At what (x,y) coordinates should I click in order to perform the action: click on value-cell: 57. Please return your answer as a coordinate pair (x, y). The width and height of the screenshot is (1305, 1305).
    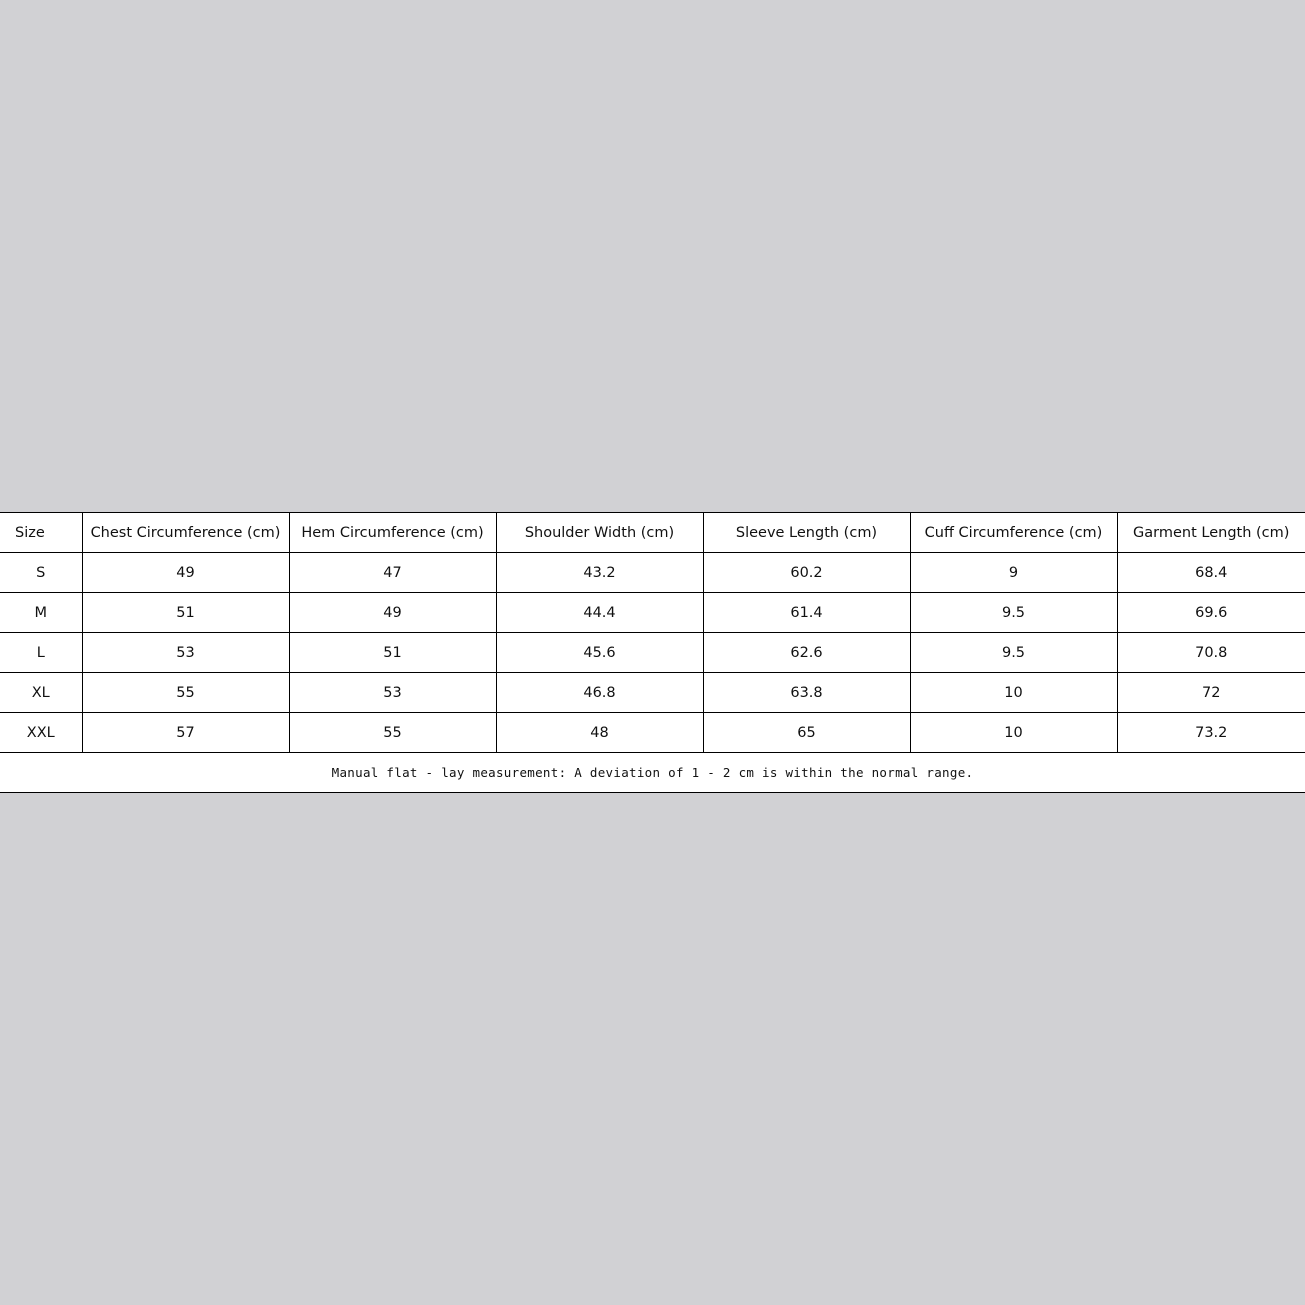
    Looking at the image, I should click on (185, 732).